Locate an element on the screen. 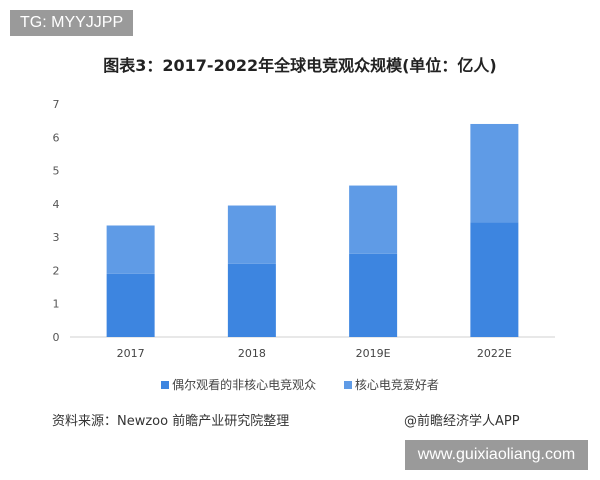 This screenshot has width=600, height=480. bottom-watermark: www.guixiaoliang.com is located at coordinates (496, 455).